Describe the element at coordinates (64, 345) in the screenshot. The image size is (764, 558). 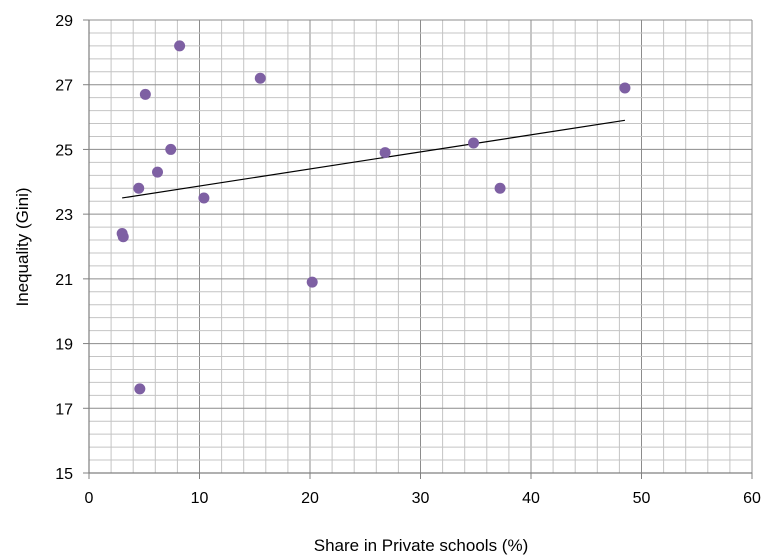
I see `y-tick-label: 19` at that location.